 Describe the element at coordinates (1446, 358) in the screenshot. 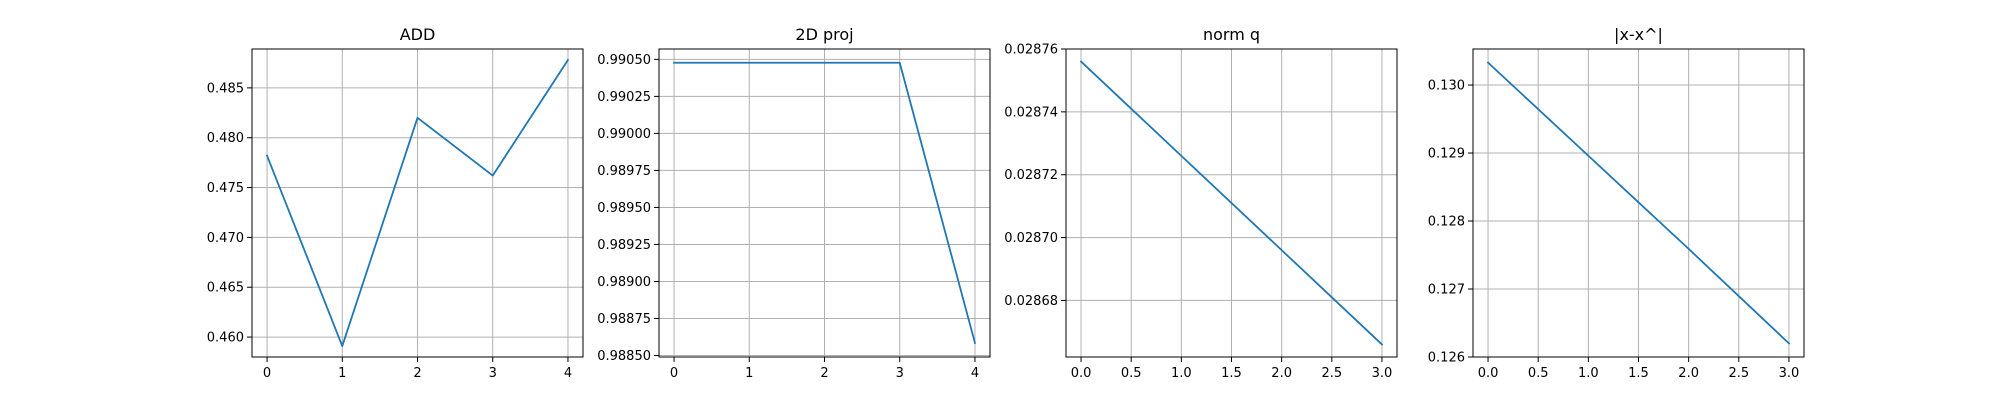

I see `y-tick-label: 0.126` at that location.